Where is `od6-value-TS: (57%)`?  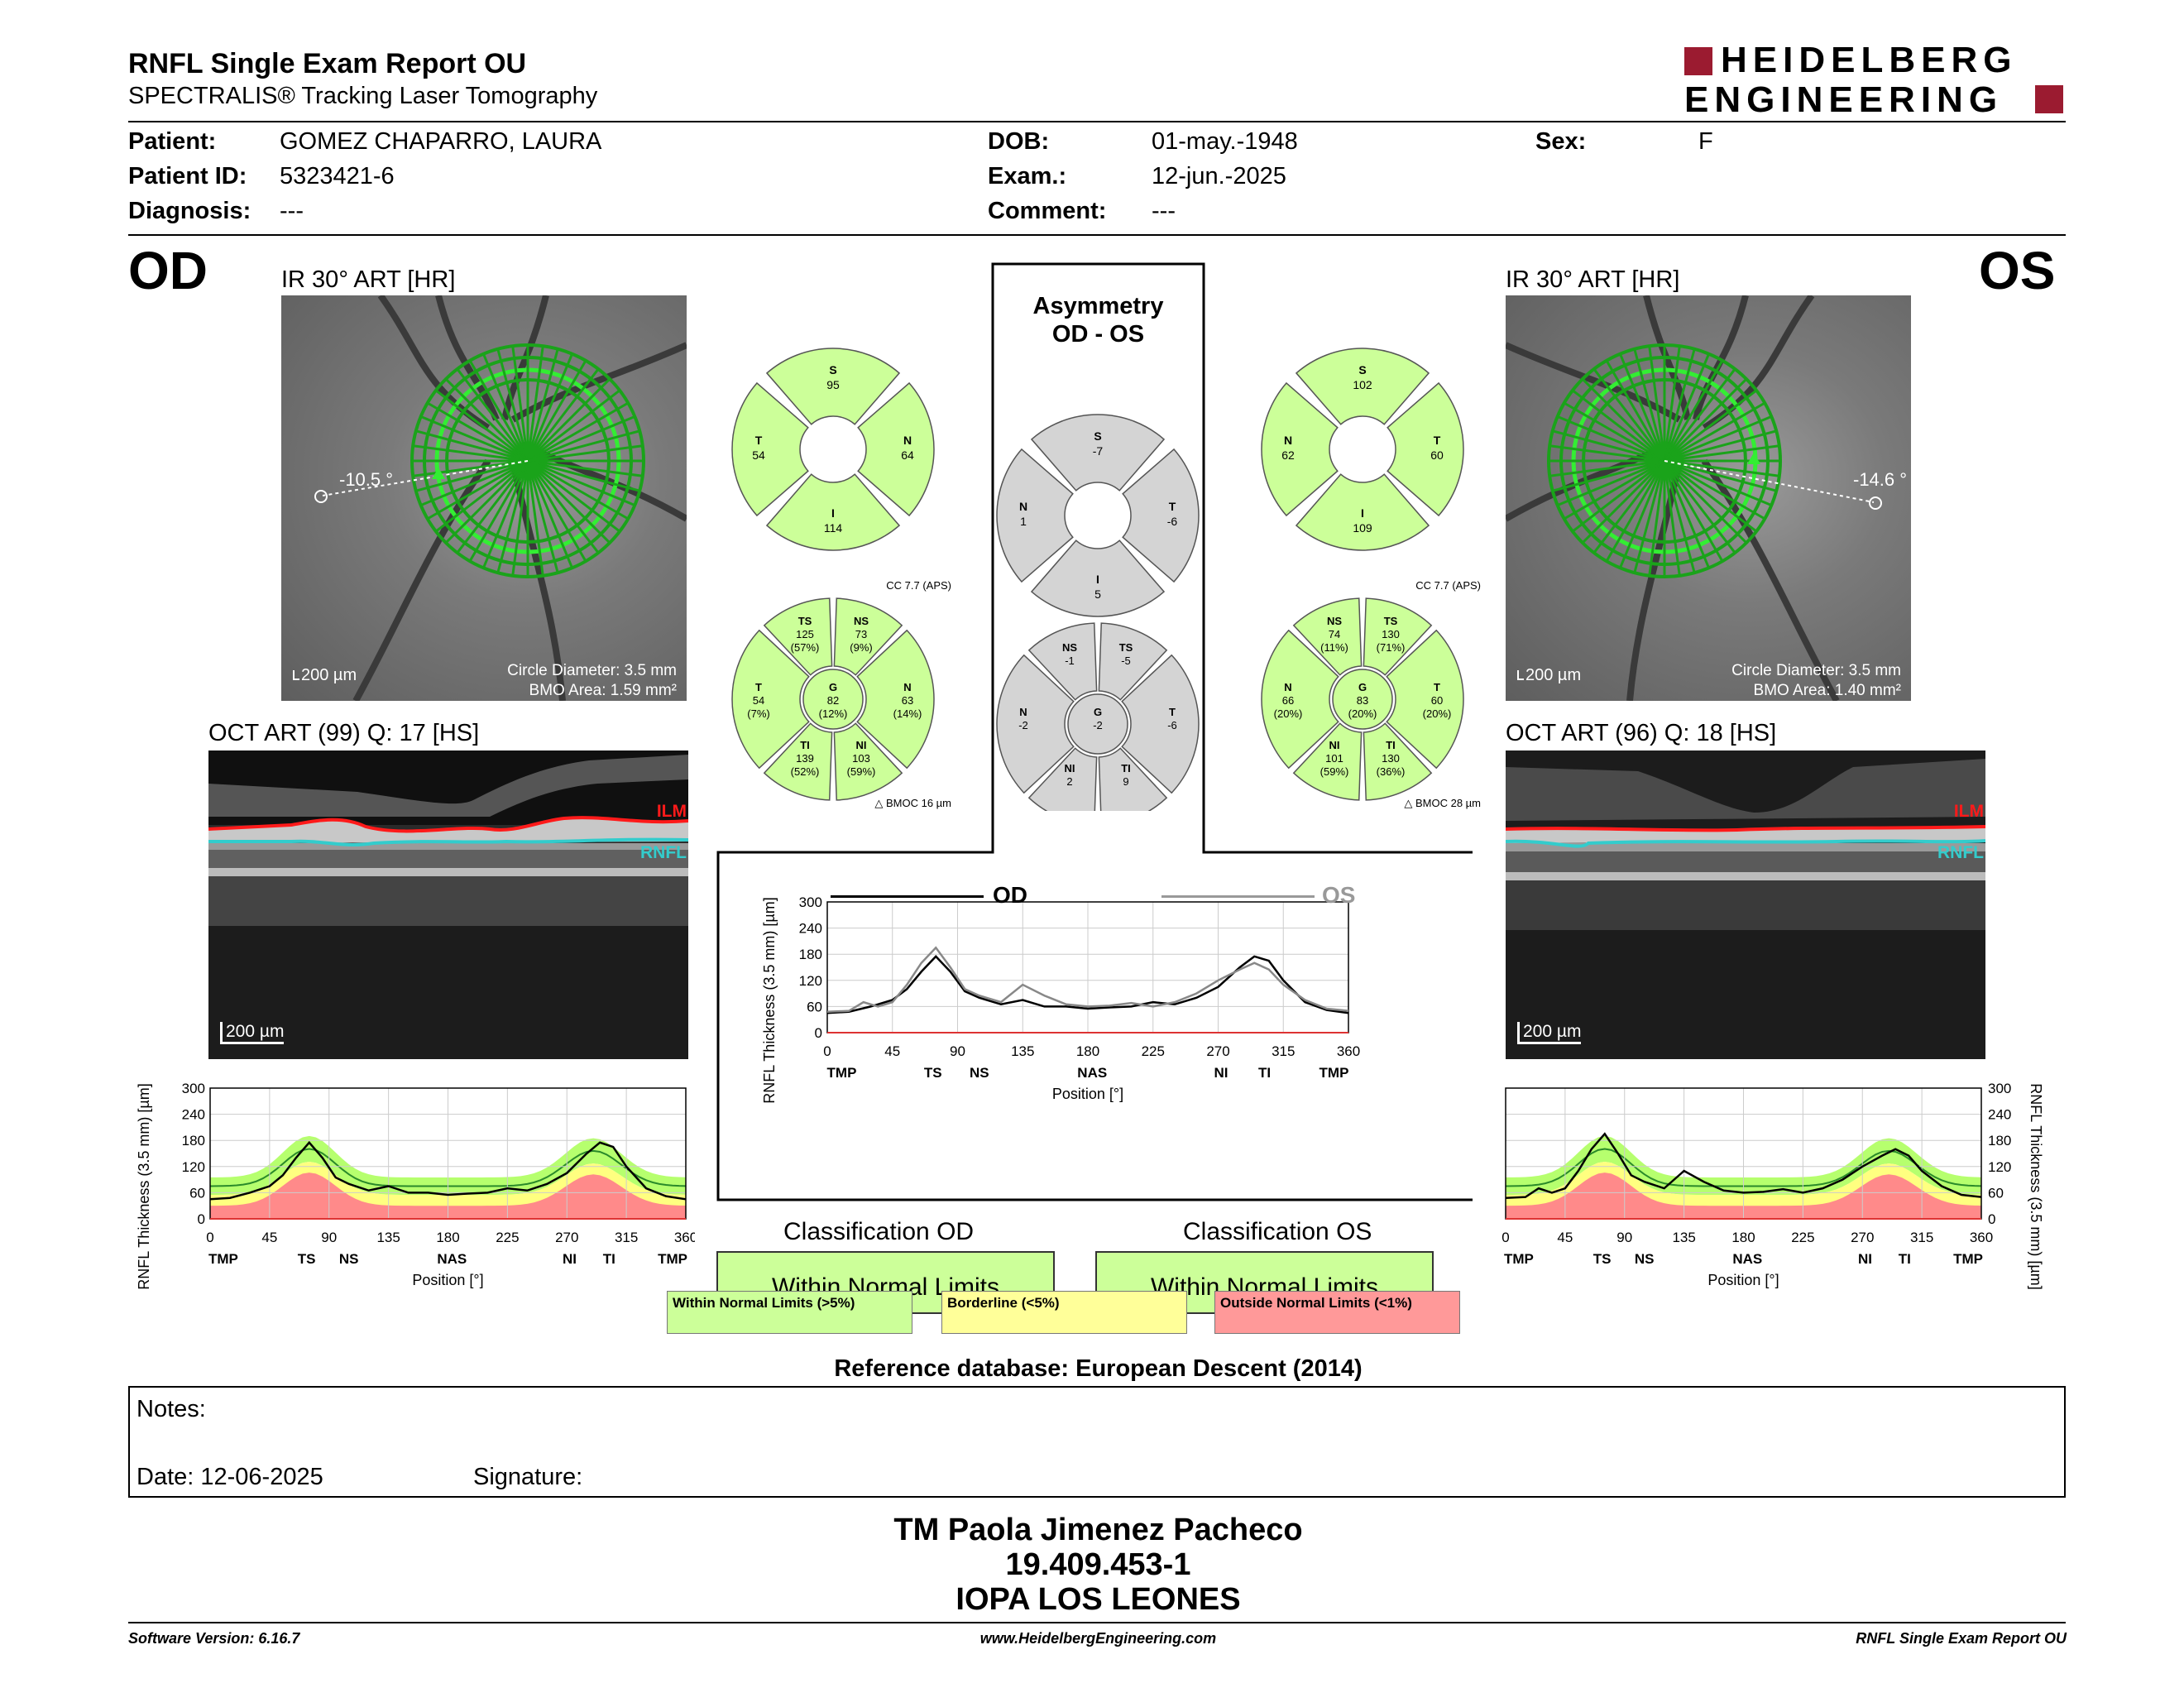 od6-value-TS: (57%) is located at coordinates (805, 647).